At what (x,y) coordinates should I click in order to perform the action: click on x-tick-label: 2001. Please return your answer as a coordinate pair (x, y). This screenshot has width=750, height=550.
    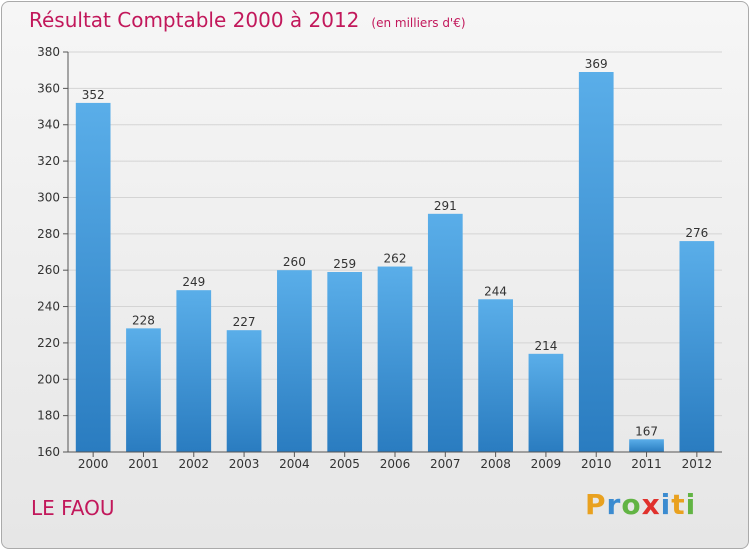
    Looking at the image, I should click on (143, 464).